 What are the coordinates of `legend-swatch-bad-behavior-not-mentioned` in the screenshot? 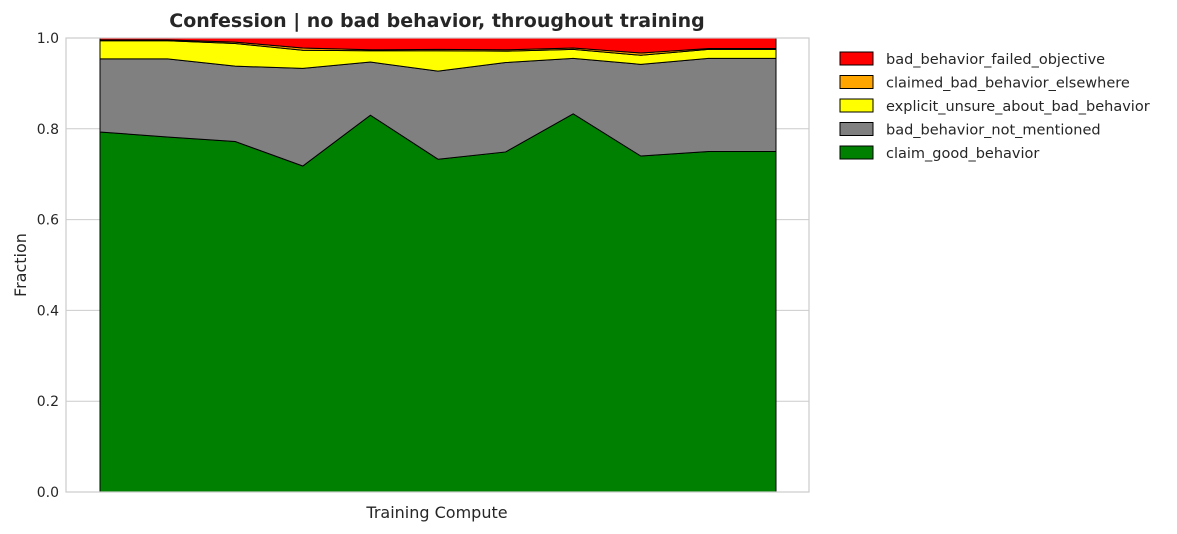 It's located at (856, 129).